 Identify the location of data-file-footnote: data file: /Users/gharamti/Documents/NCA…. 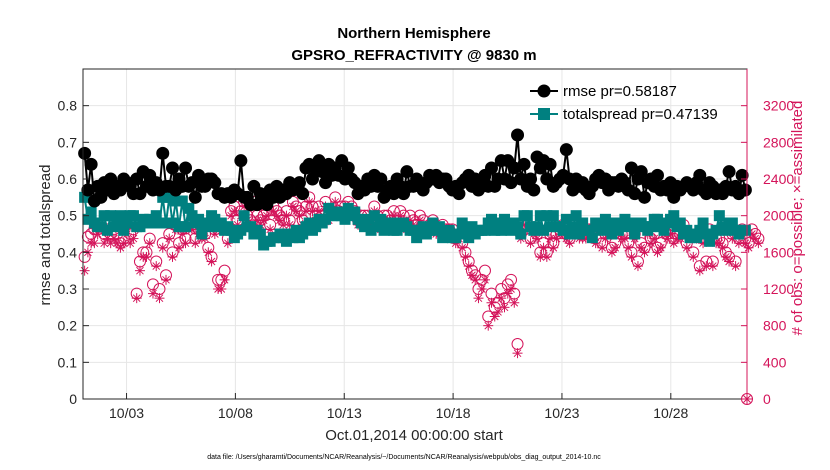
(404, 457).